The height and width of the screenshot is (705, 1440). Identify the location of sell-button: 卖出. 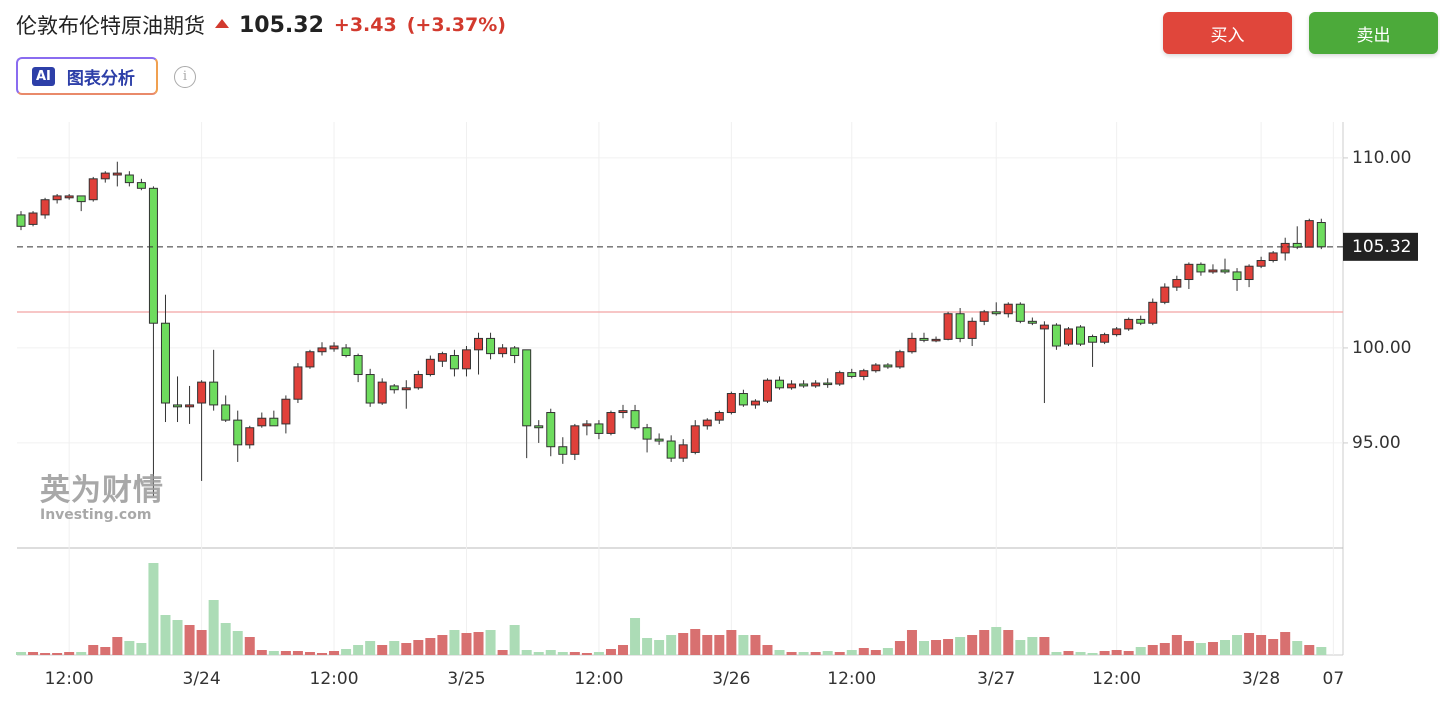
(1373, 33).